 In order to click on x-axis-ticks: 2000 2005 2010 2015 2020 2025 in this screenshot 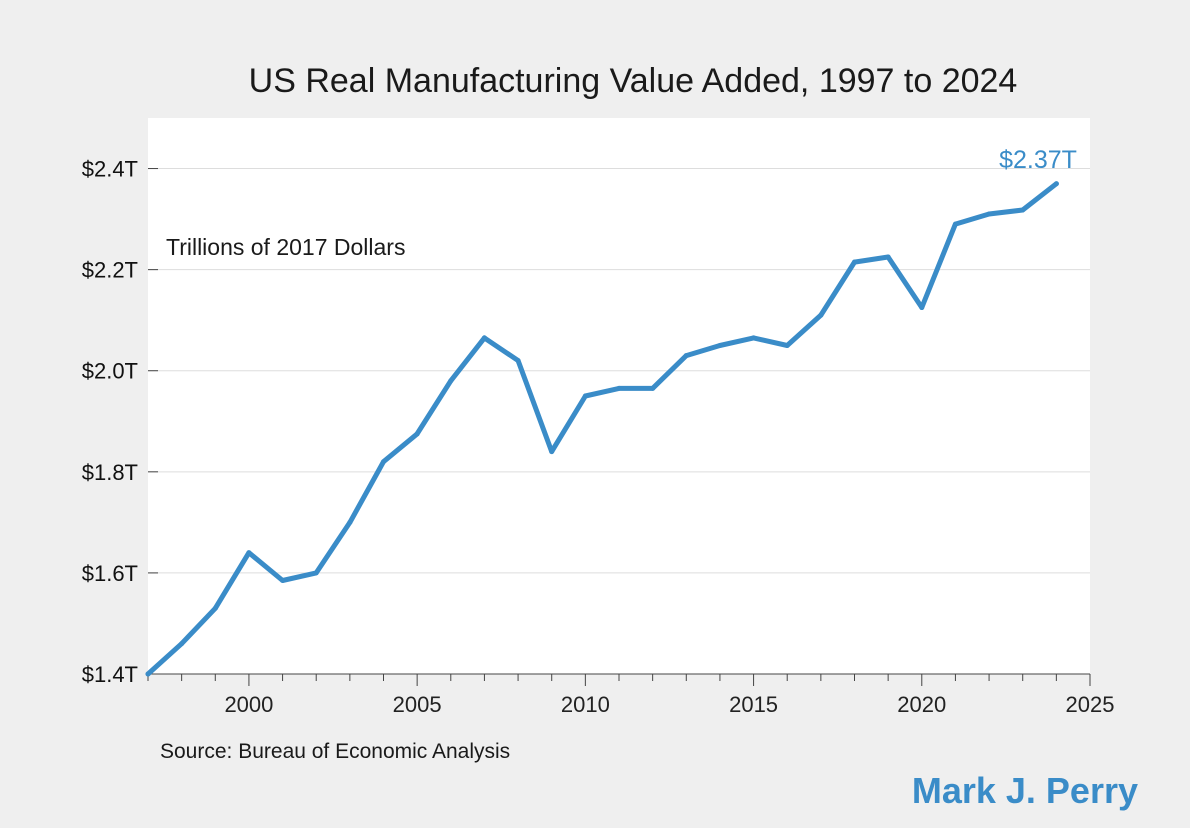, I will do `click(631, 695)`.